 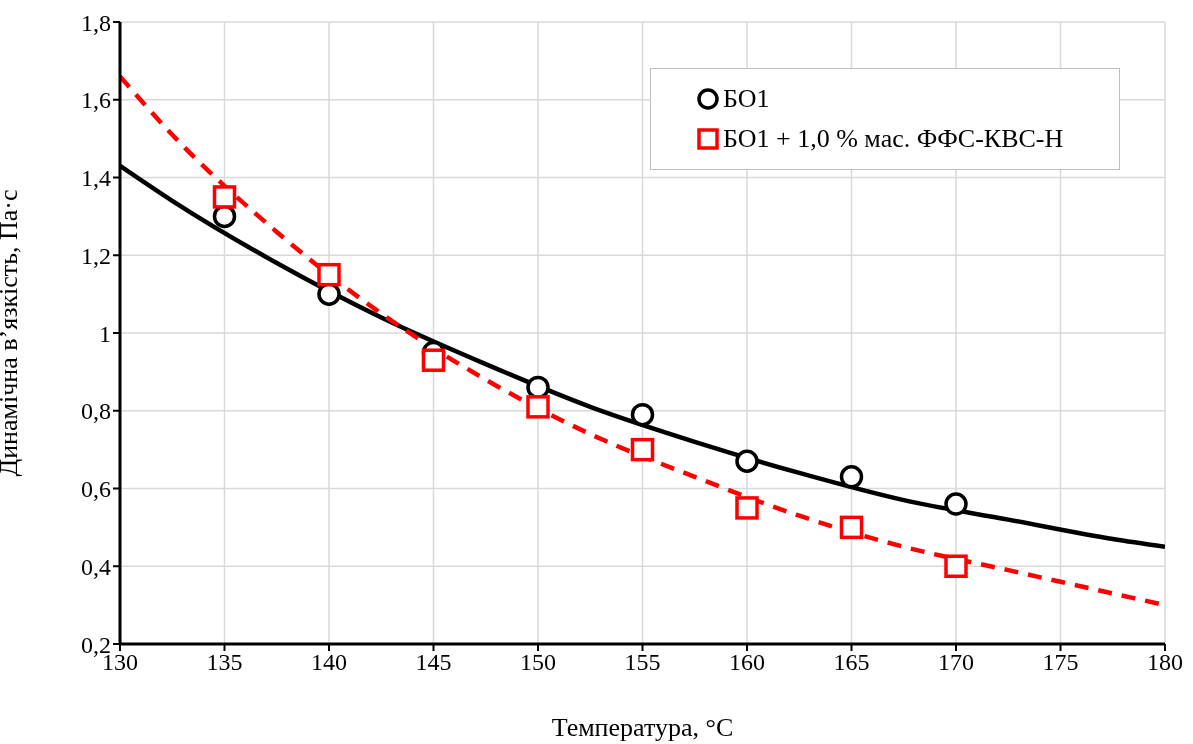 What do you see at coordinates (224, 662) in the screenshot?
I see `x-tick-label: 135` at bounding box center [224, 662].